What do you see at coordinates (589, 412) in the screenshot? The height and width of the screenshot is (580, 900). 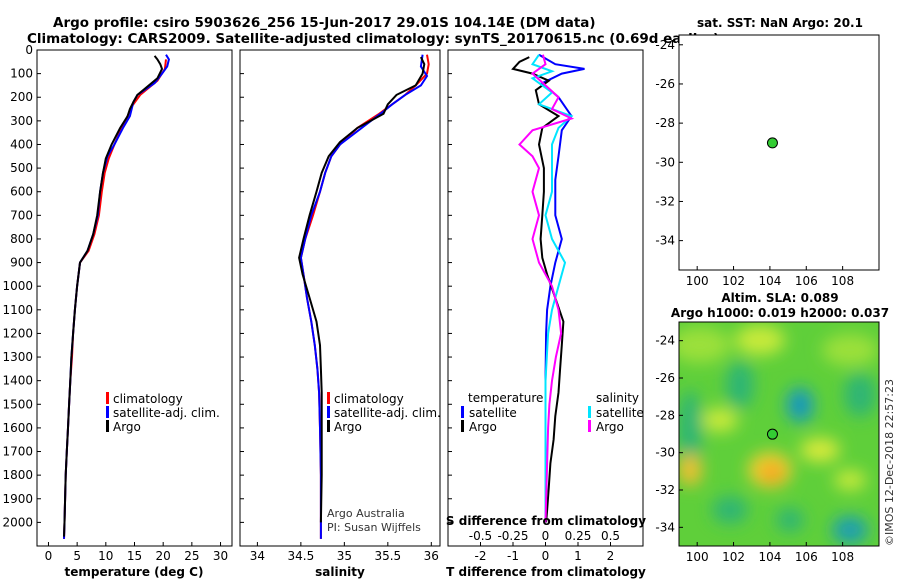 I see `legend-swatch-s-satellite` at bounding box center [589, 412].